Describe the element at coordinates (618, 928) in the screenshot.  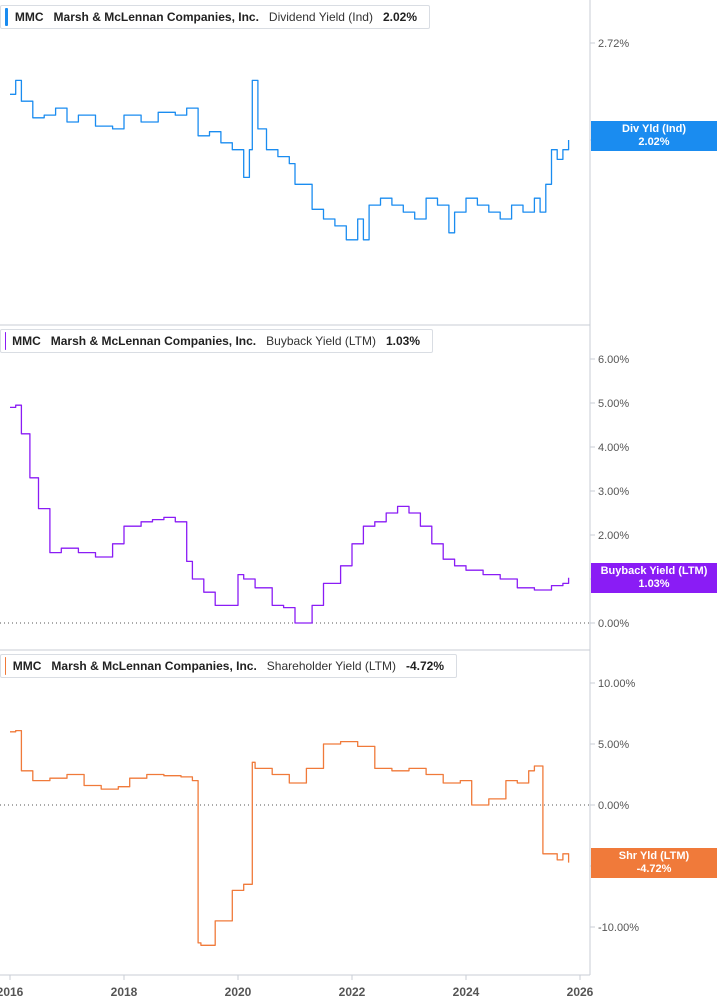
I see `y-tick-label: -10.00%` at that location.